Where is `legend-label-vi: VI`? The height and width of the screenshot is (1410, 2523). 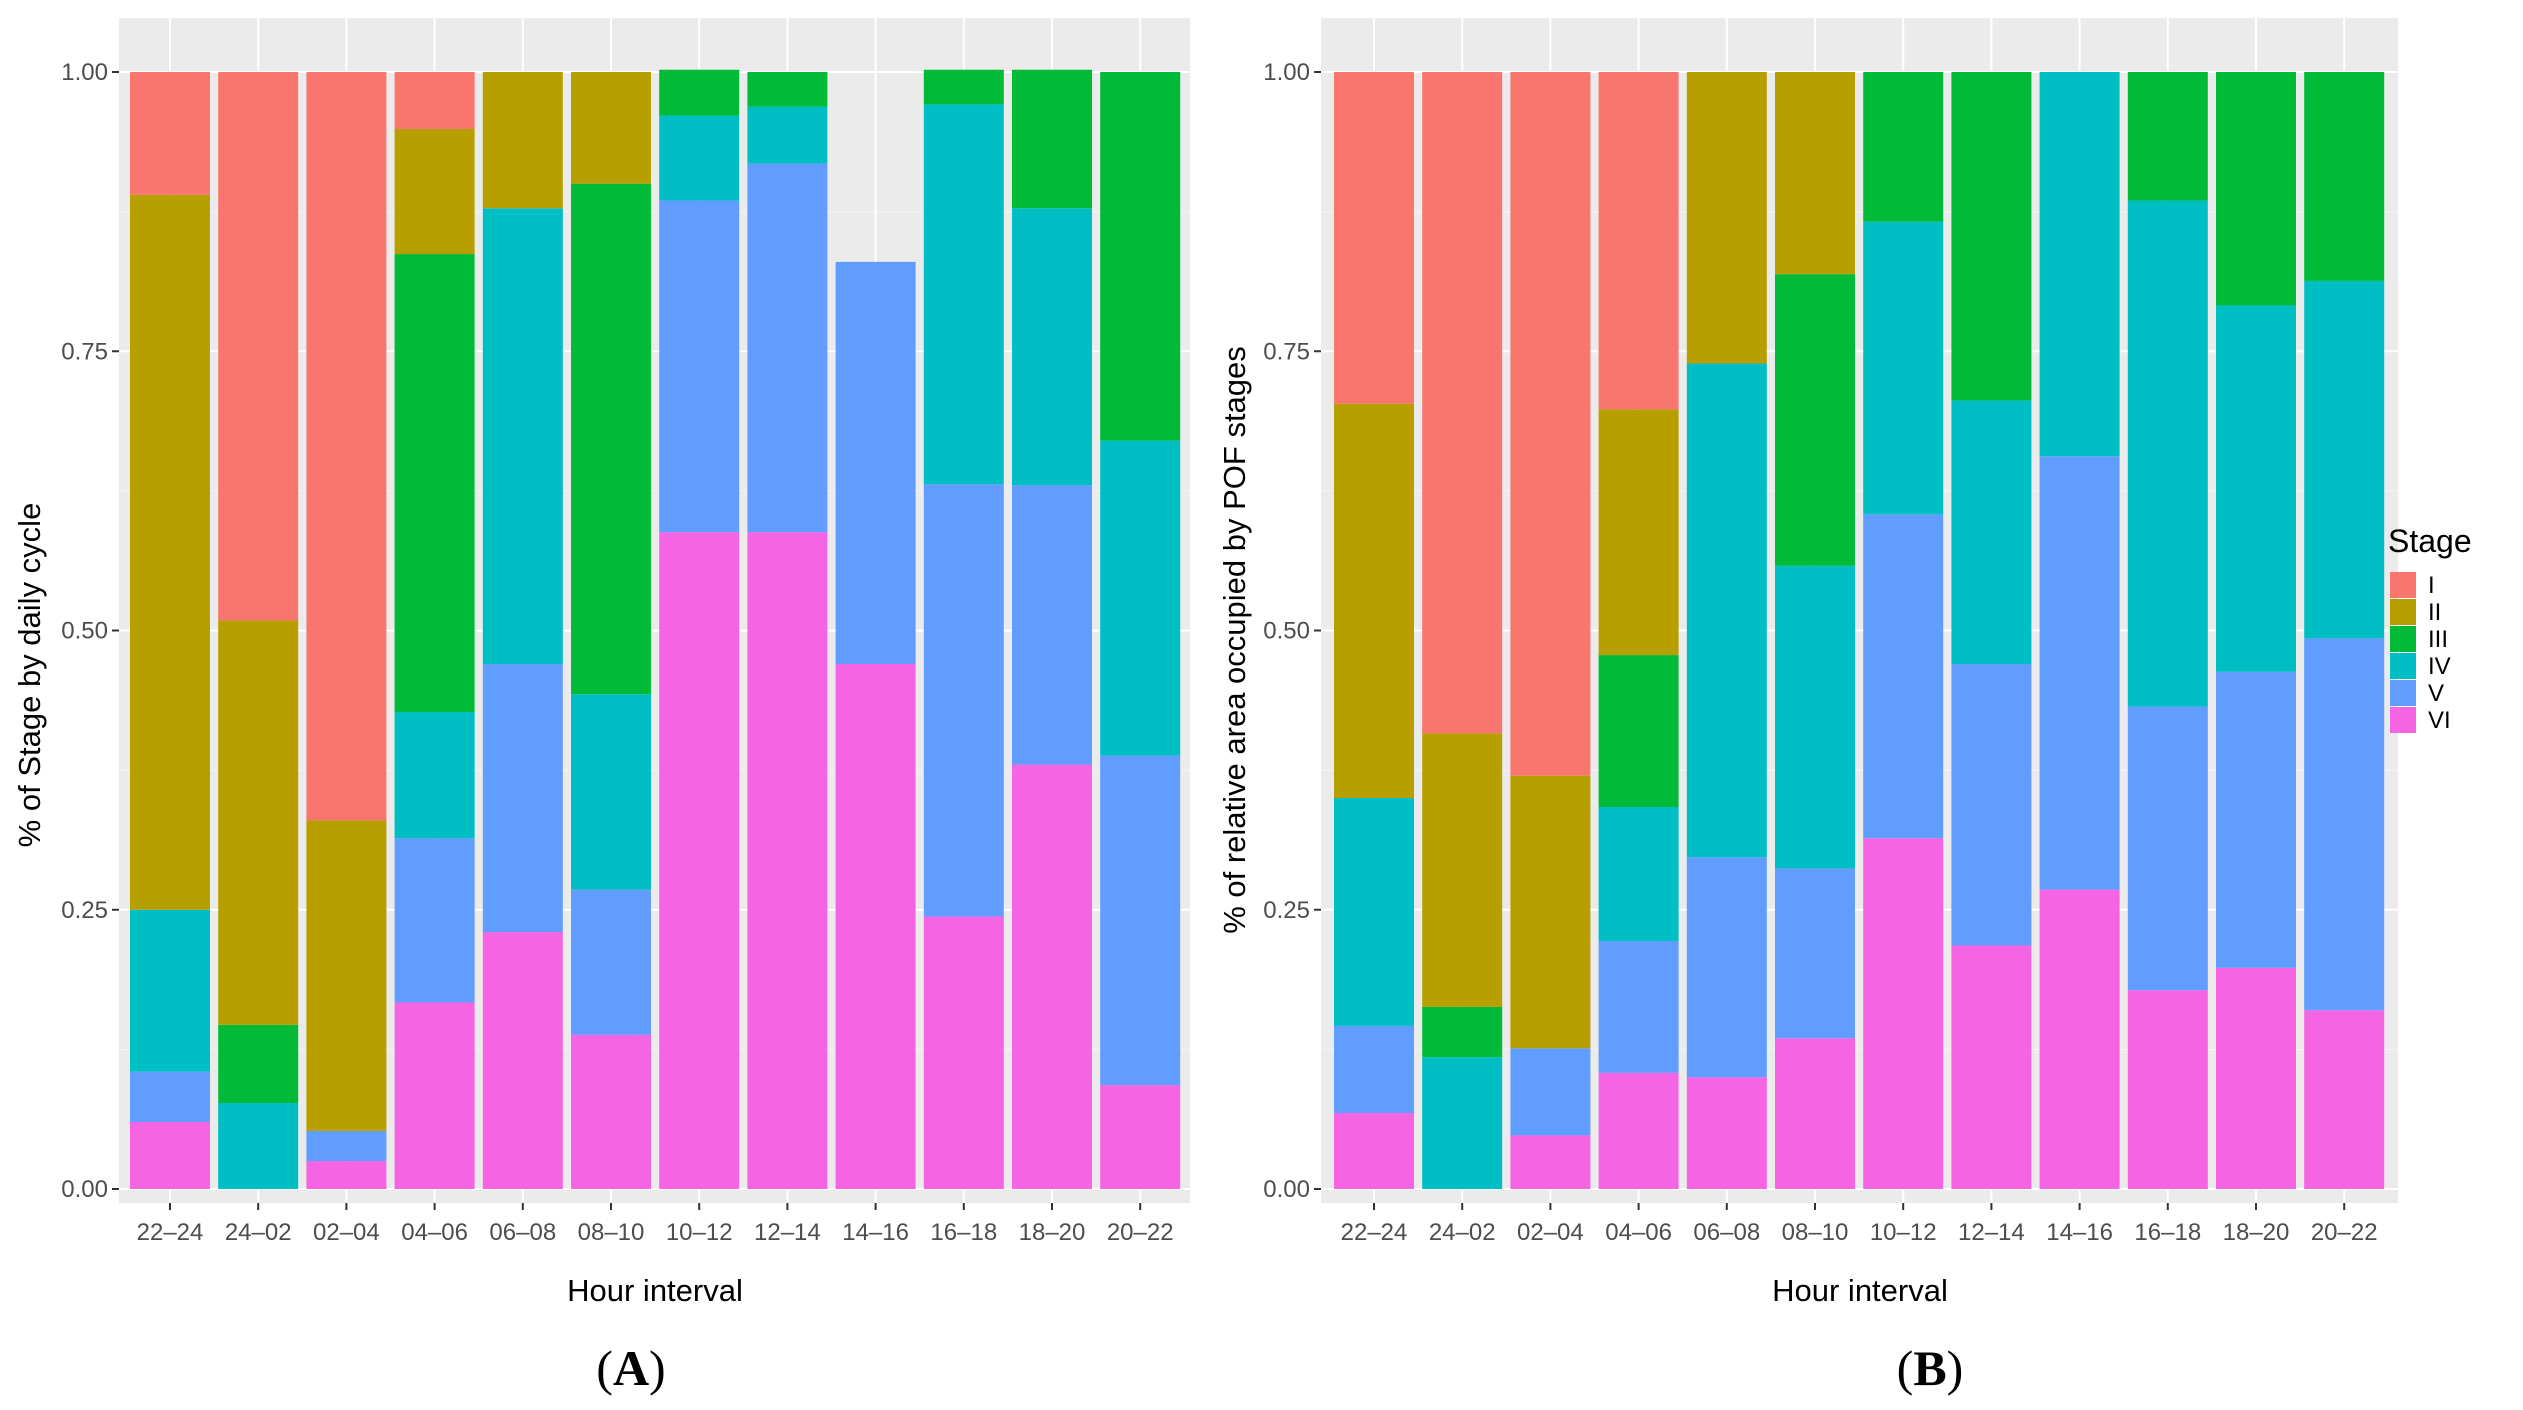
legend-label-vi: VI is located at coordinates (2439, 720).